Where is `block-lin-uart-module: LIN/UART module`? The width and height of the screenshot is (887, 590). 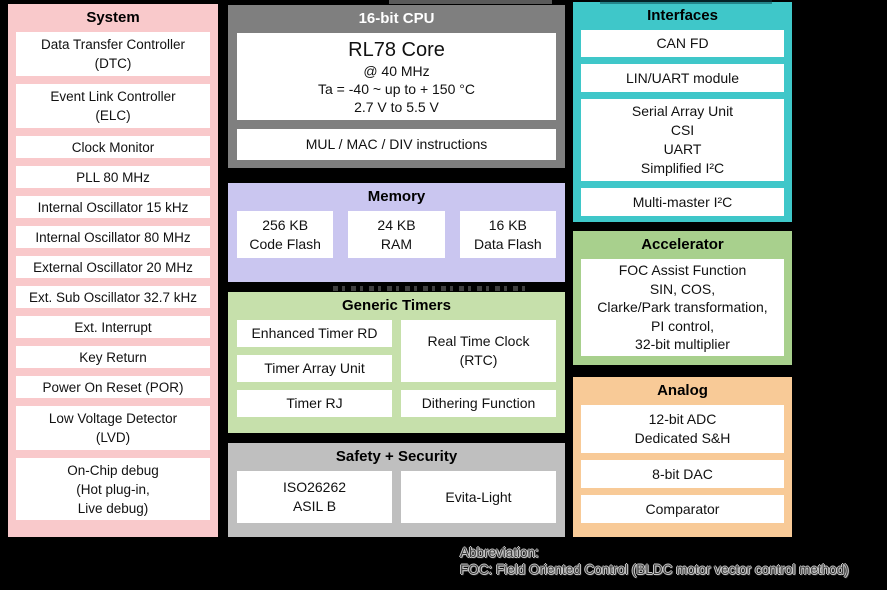
block-lin-uart-module: LIN/UART module is located at coordinates (682, 78).